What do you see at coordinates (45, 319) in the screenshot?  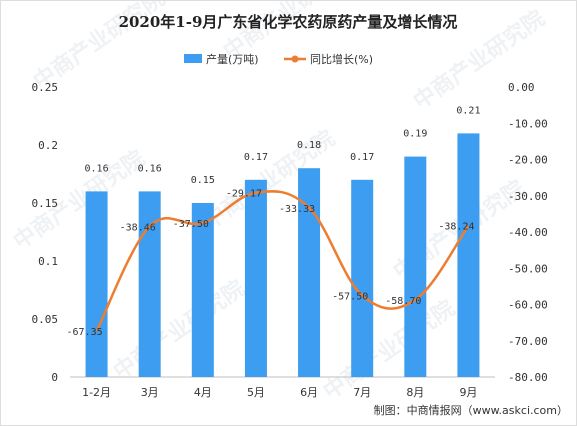 I see `left-tick-label: 0.05` at bounding box center [45, 319].